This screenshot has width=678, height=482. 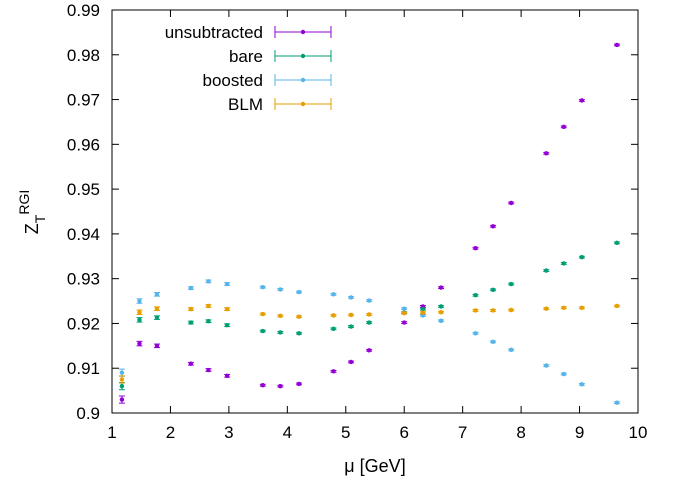 I want to click on y-tick-label: 0.94, so click(x=83, y=234).